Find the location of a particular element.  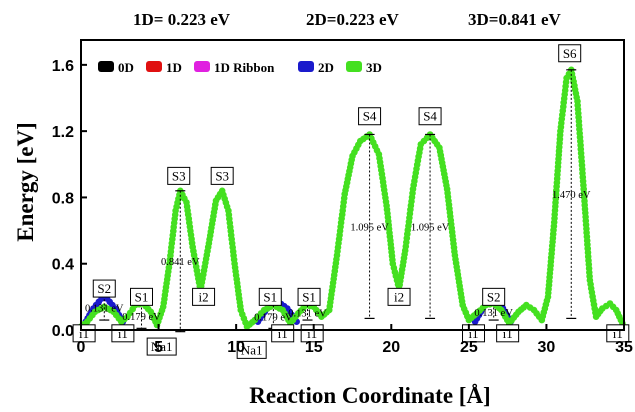

legend-label: 1D Ribbon is located at coordinates (244, 67).